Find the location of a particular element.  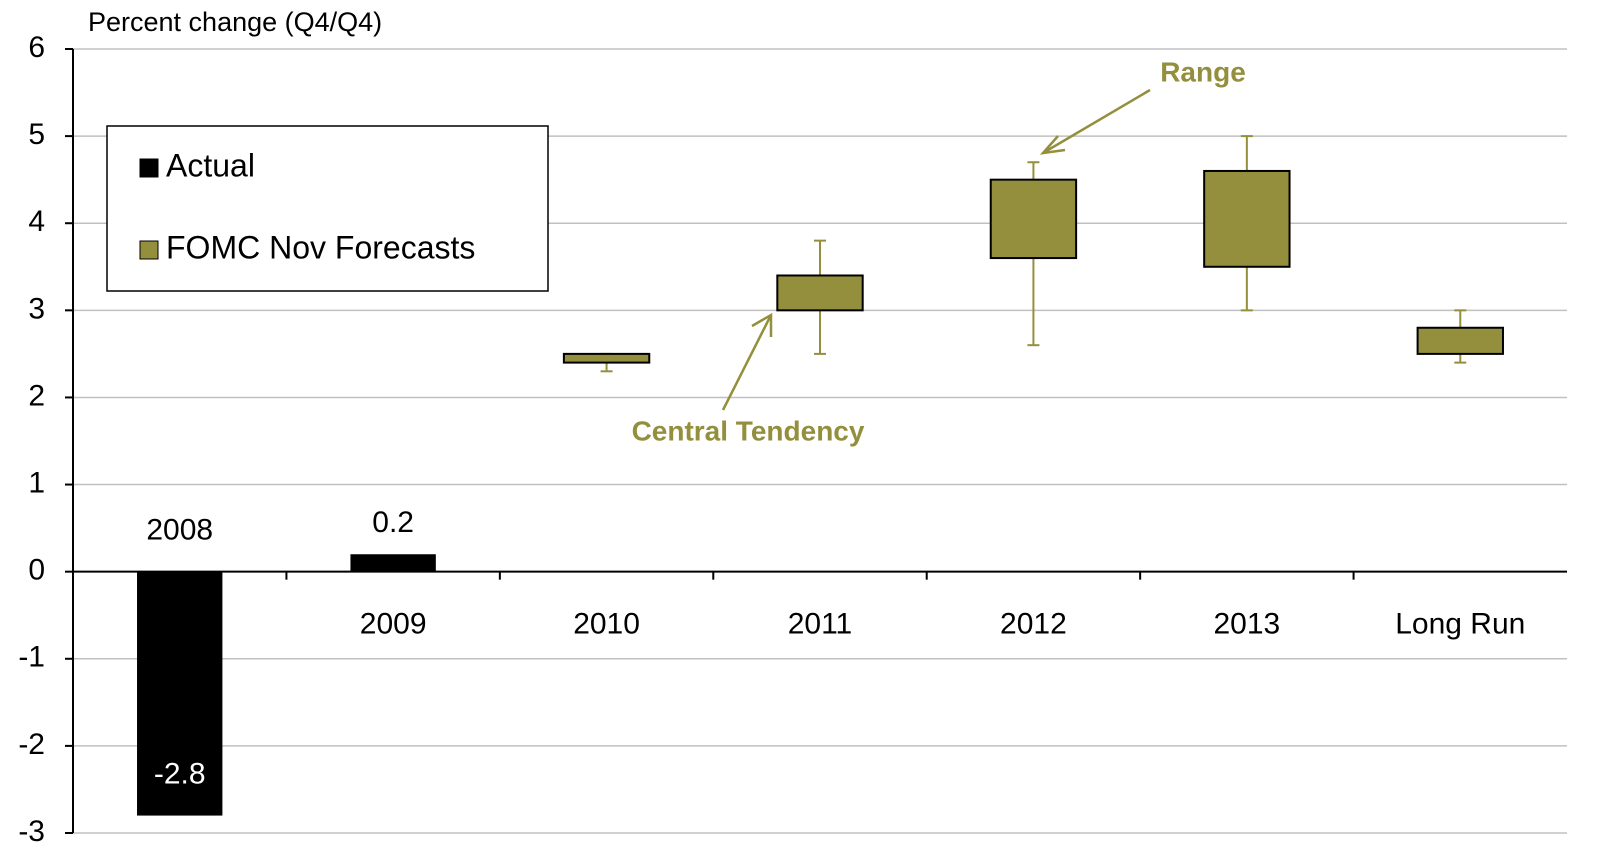

x-tick-label: 2010 is located at coordinates (606, 624).